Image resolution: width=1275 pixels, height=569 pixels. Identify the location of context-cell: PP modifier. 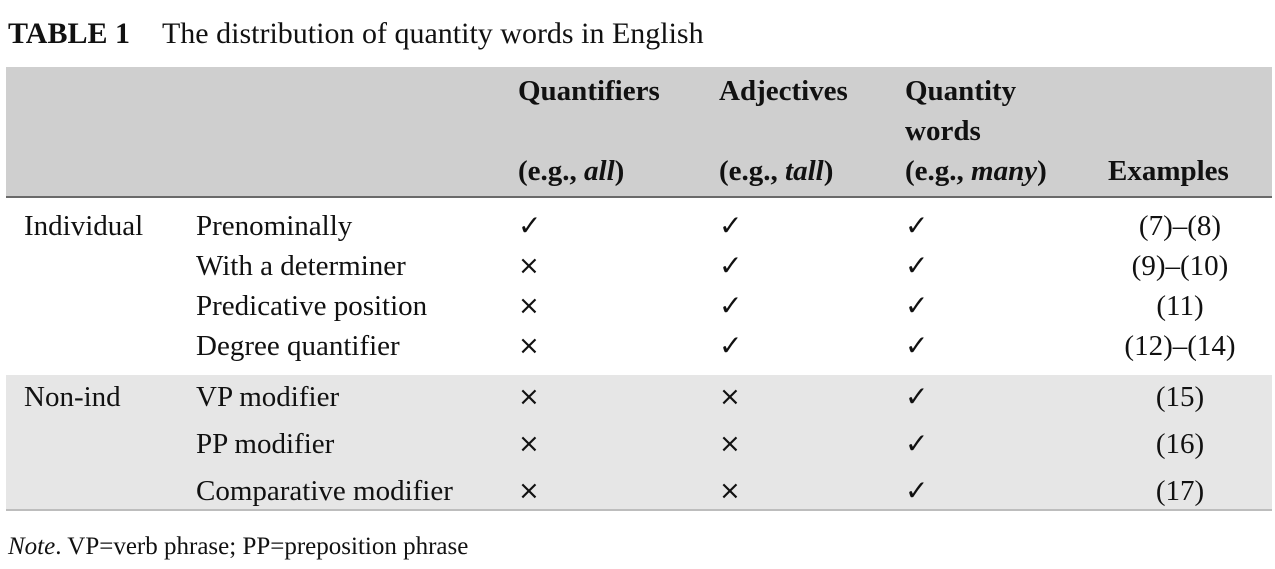
(265, 444).